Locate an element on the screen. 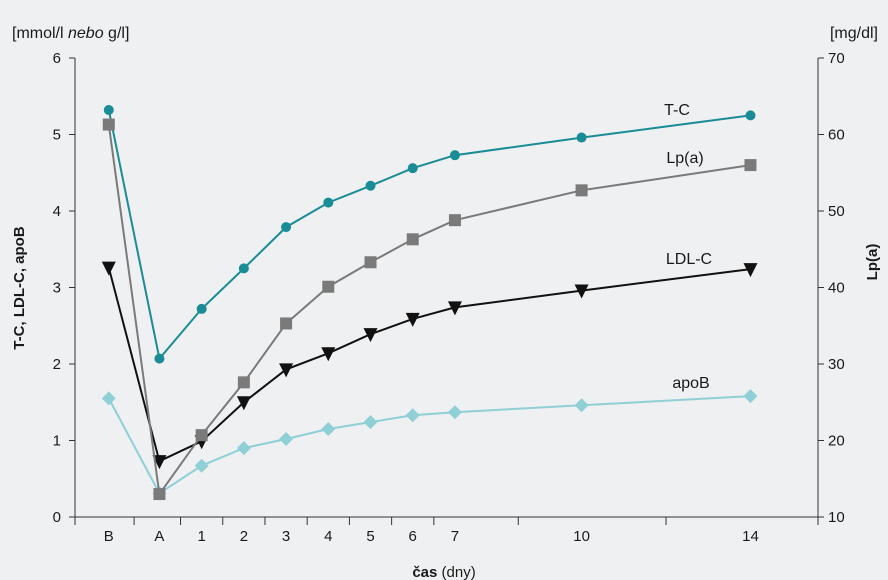 This screenshot has height=580, width=888. x-tick-label: B is located at coordinates (109, 536).